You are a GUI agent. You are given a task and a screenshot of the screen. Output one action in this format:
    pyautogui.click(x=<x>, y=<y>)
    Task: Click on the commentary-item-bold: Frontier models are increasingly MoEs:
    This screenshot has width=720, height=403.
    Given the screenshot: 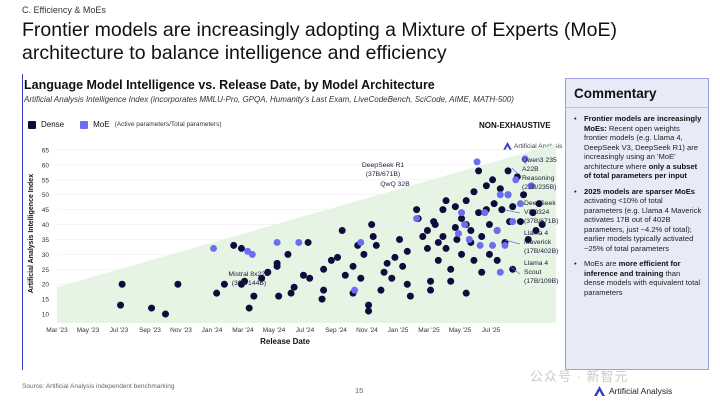 What is the action you would take?
    pyautogui.click(x=643, y=123)
    